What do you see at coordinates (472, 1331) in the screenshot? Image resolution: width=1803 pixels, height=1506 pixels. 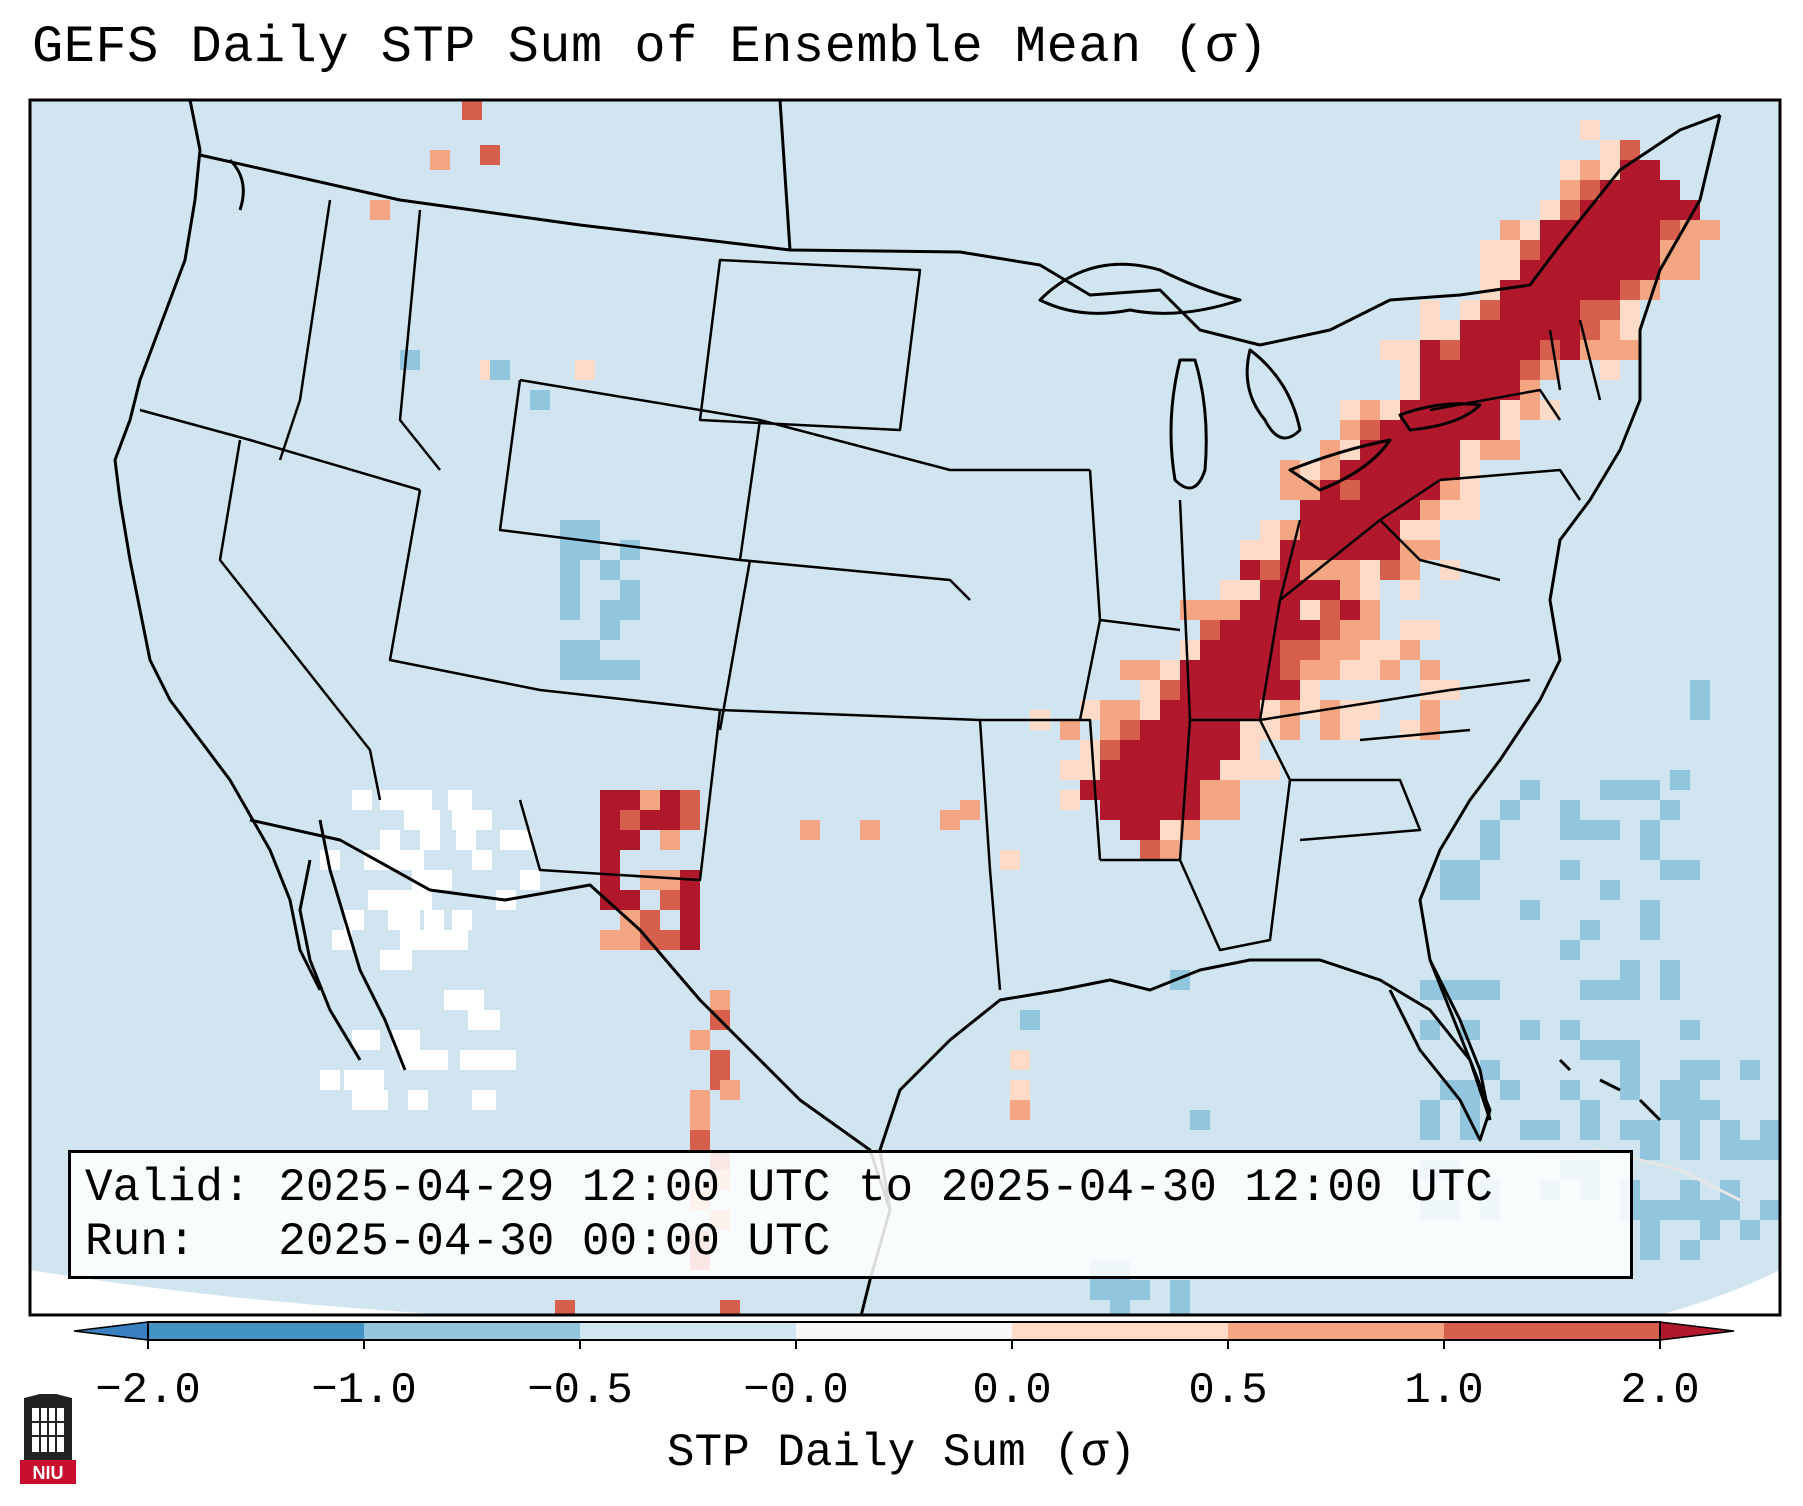 I see `colorbar-segment` at bounding box center [472, 1331].